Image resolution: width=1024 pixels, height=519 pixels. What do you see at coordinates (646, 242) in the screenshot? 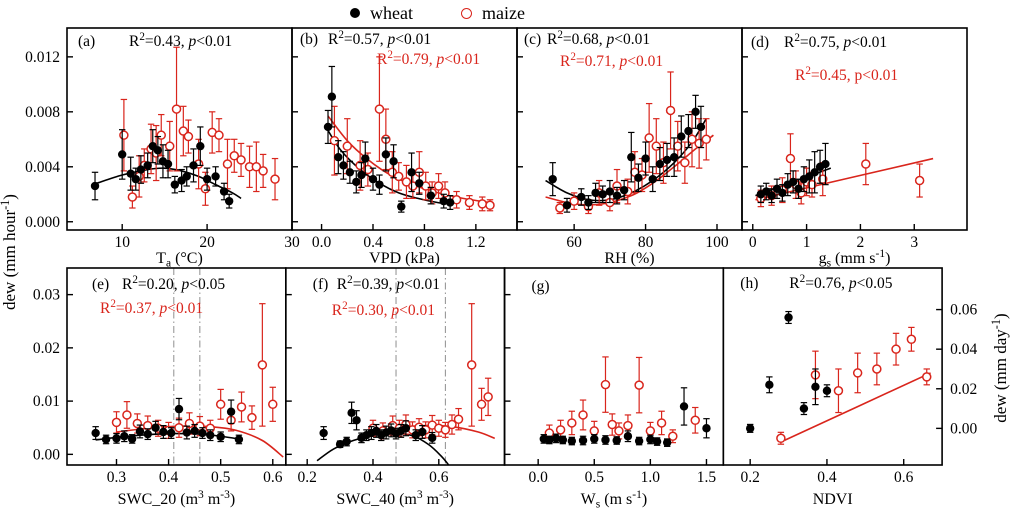
I see `x-tick-label: 80` at bounding box center [646, 242].